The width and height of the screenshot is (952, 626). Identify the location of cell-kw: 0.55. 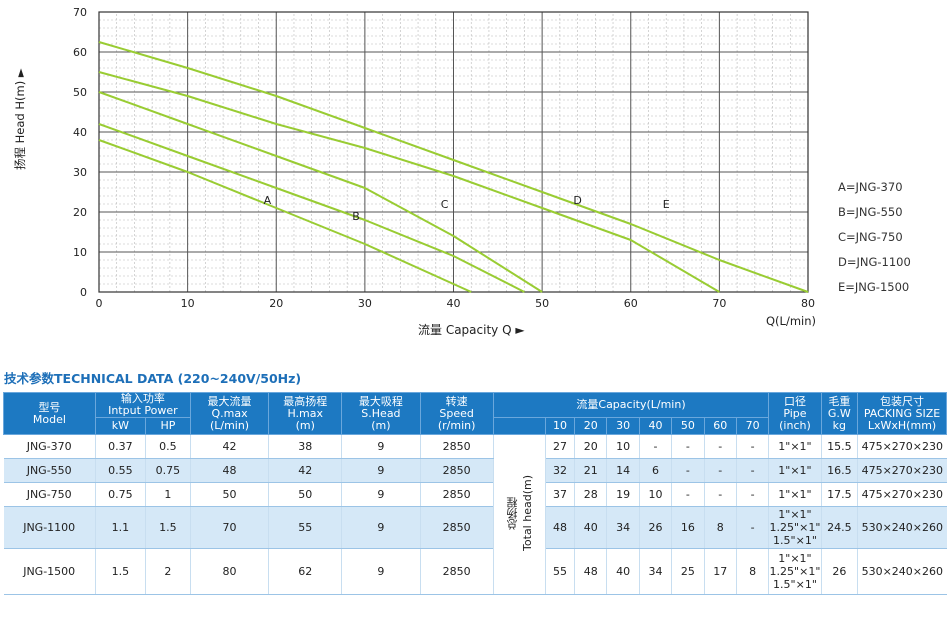
(120, 470).